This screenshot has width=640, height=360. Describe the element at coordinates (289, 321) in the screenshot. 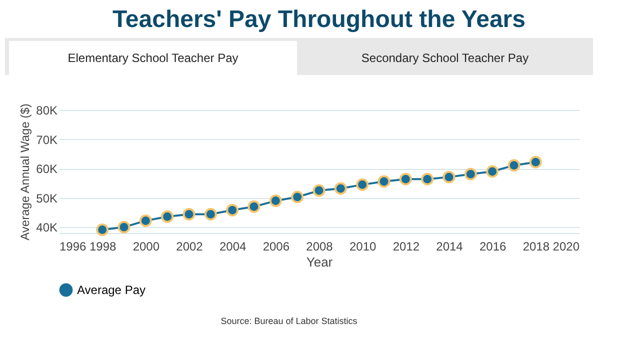

I see `source-note: Source: Bureau of Labor Statistics` at that location.